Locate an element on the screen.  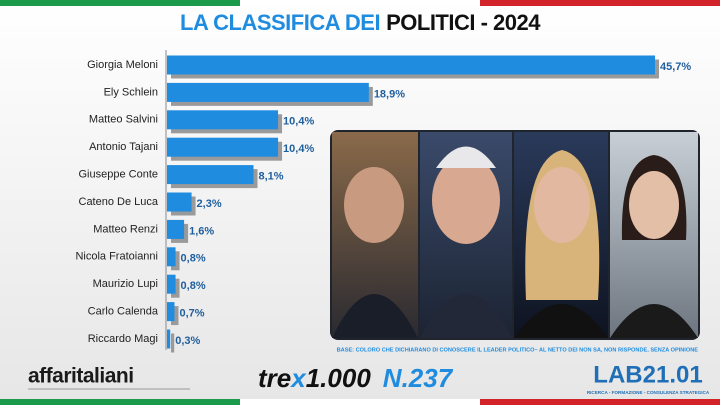
middle-logo-x: x is located at coordinates (298, 378).